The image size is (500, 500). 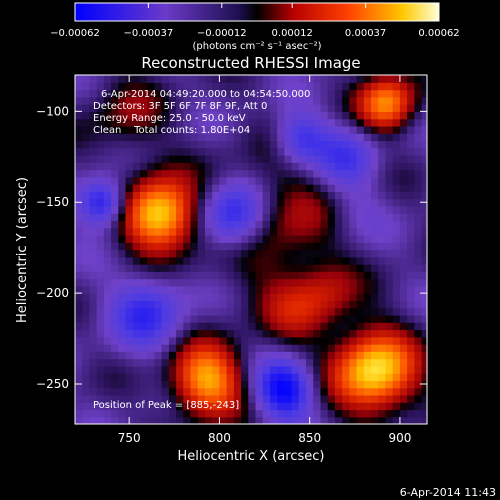 I want to click on annotation-detectors: Detectors: 3F 5F 6F 7F 8F 9F, Att 0, so click(x=180, y=106).